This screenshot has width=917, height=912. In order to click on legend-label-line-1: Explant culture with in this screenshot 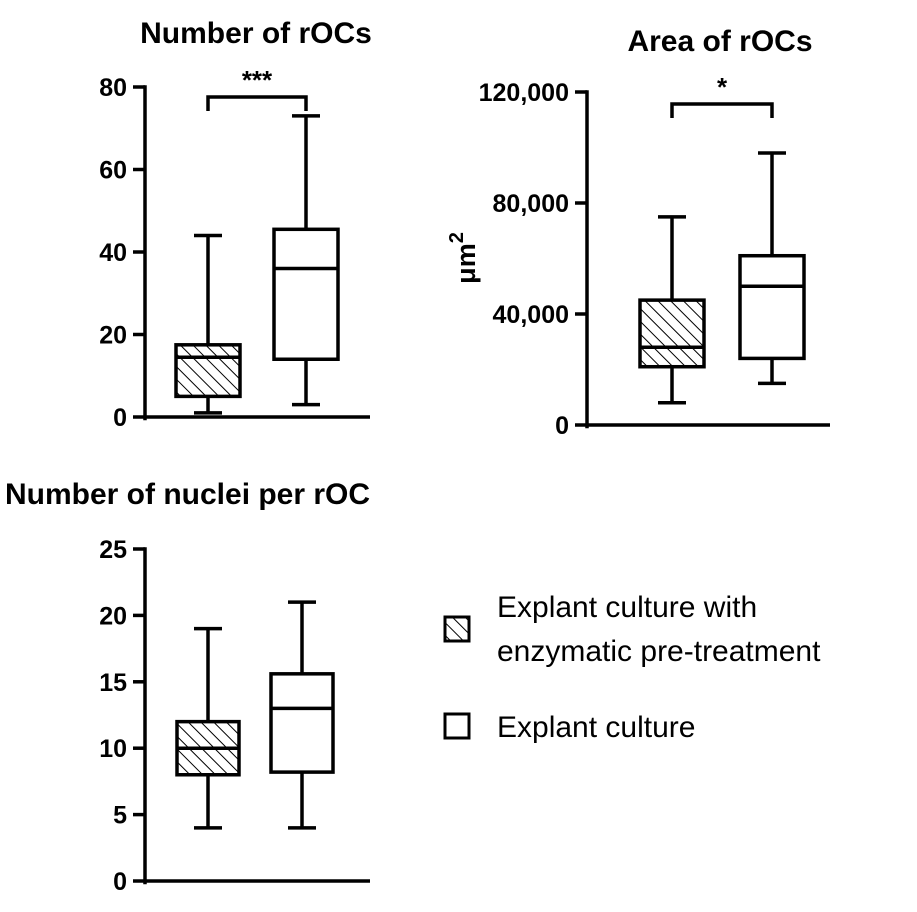, I will do `click(627, 607)`.